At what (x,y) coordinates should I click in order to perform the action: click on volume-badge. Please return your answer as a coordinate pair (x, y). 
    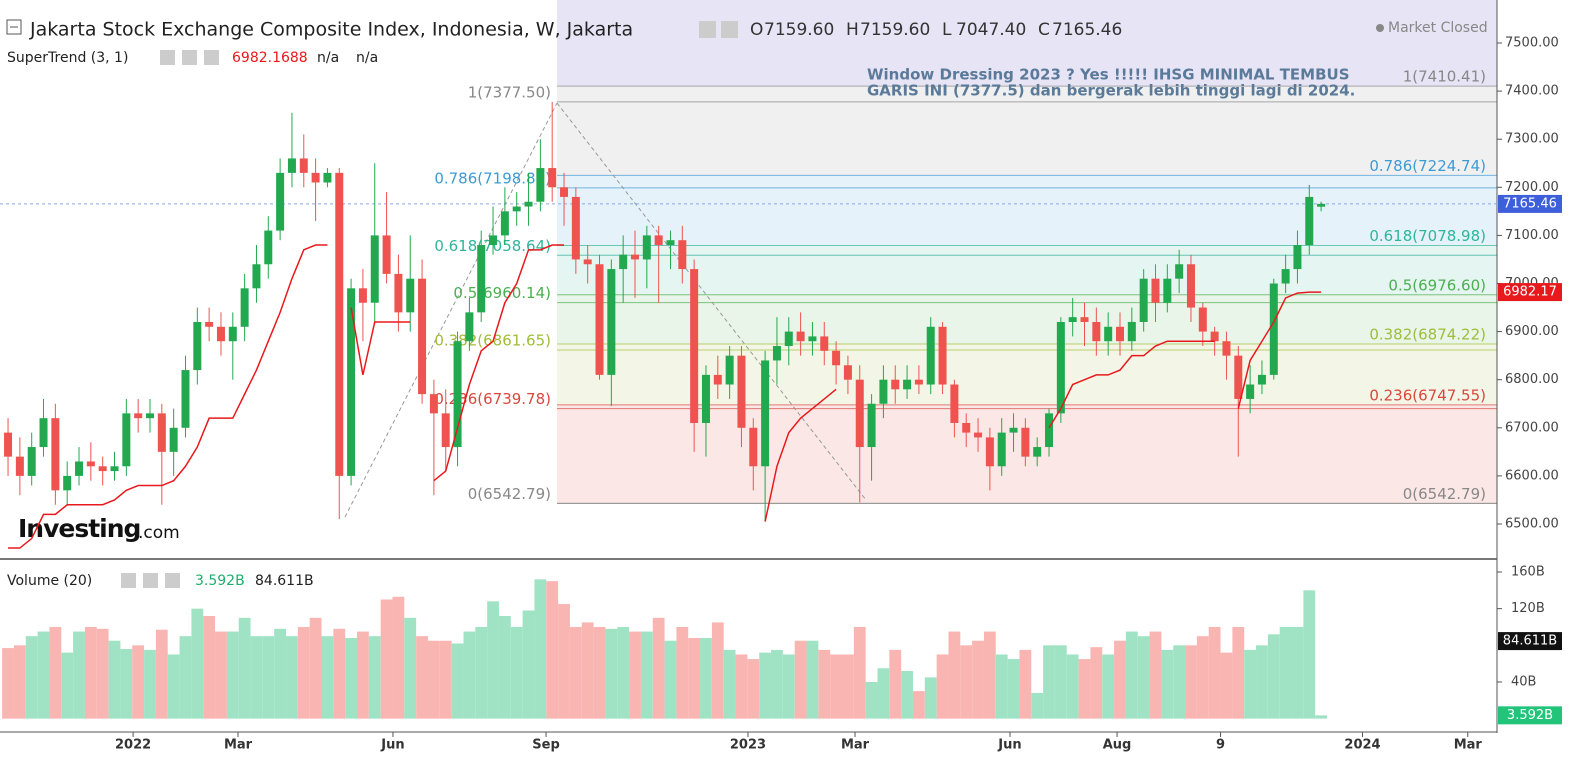
    Looking at the image, I should click on (1530, 715).